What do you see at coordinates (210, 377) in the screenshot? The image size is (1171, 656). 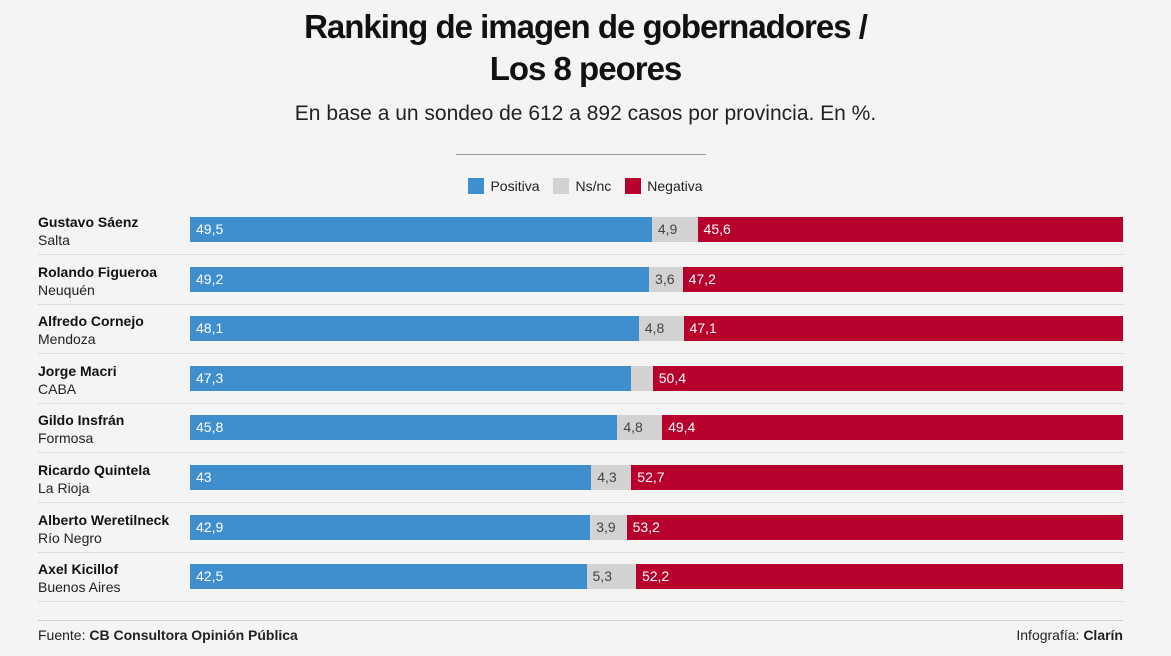 I see `data-label-positiva: 47,3` at bounding box center [210, 377].